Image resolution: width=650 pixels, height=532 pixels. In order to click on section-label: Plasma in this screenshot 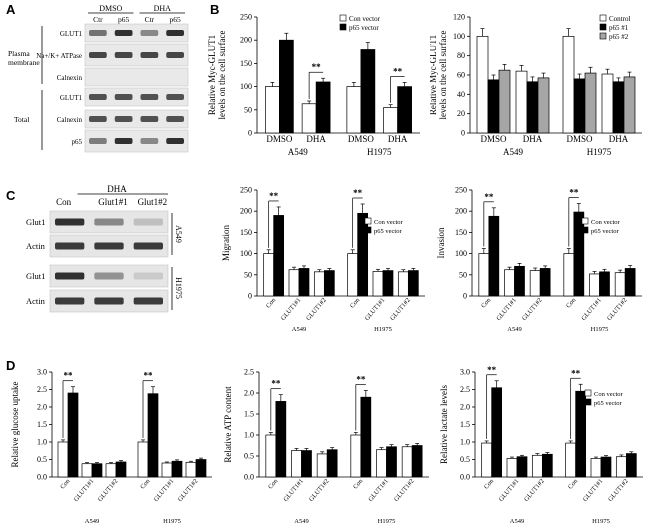, I will do `click(19, 53)`.